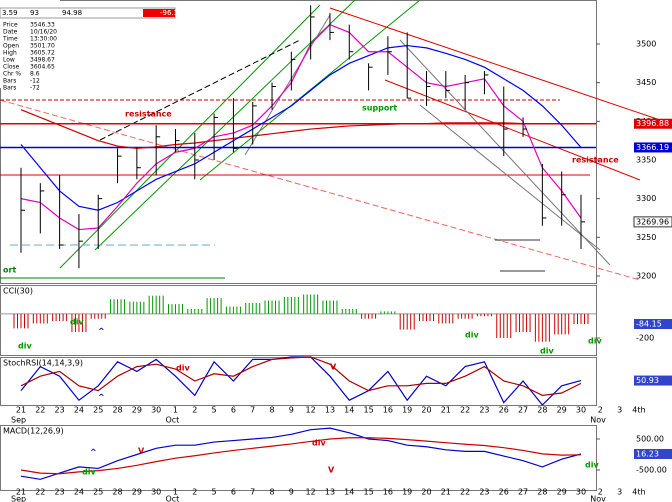  I want to click on info-label: Bars, so click(9, 81).